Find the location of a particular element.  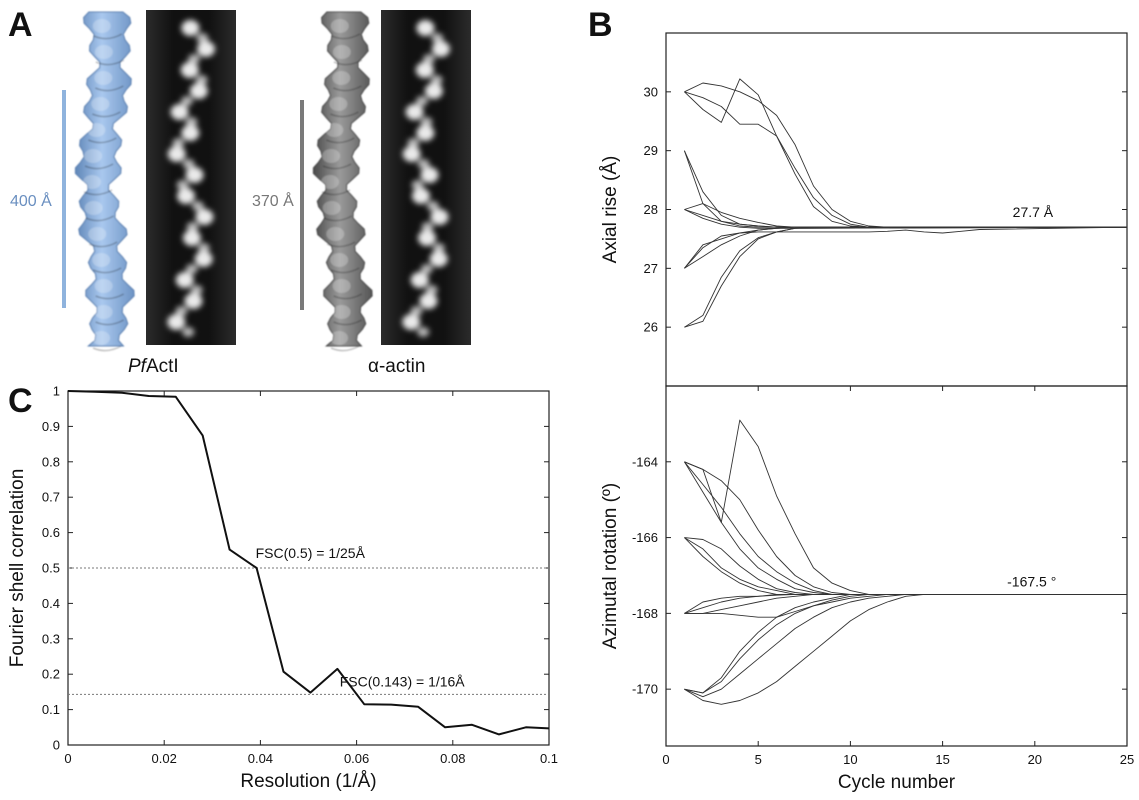

x-axis-title: Resolution (1/Å) is located at coordinates (308, 781).